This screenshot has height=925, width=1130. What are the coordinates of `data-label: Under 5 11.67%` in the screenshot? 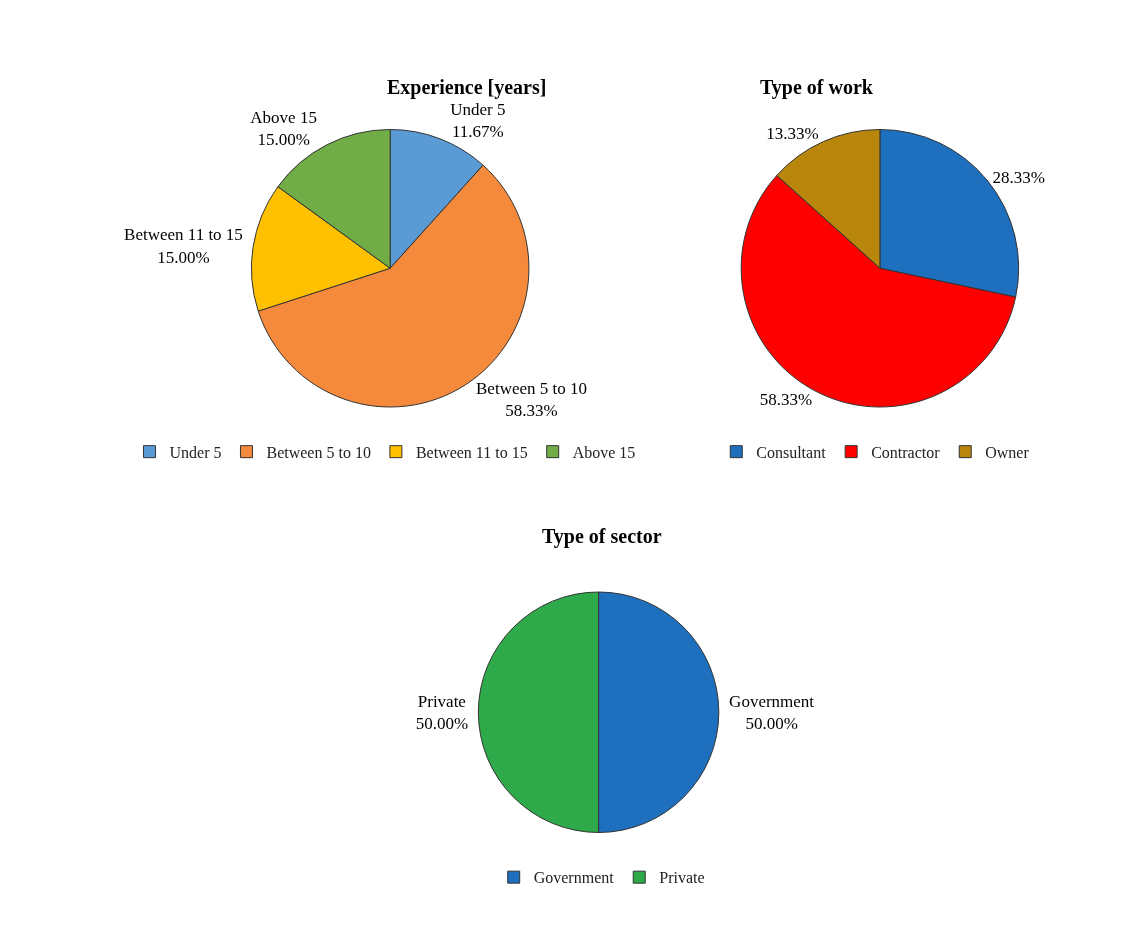 It's located at (478, 121).